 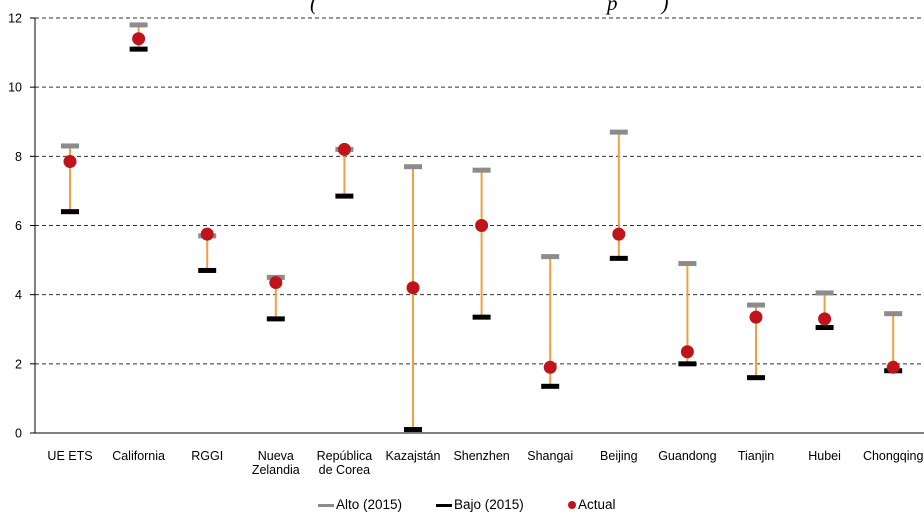 What do you see at coordinates (489, 504) in the screenshot?
I see `legend-low-label: Bajo (2015)` at bounding box center [489, 504].